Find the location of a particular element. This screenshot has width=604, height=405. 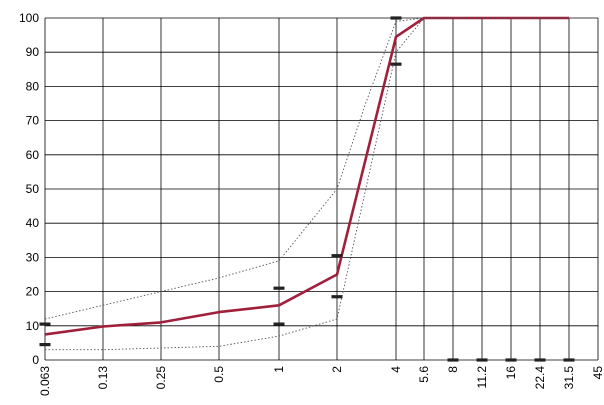

x-tick-label: 45 is located at coordinates (597, 373).